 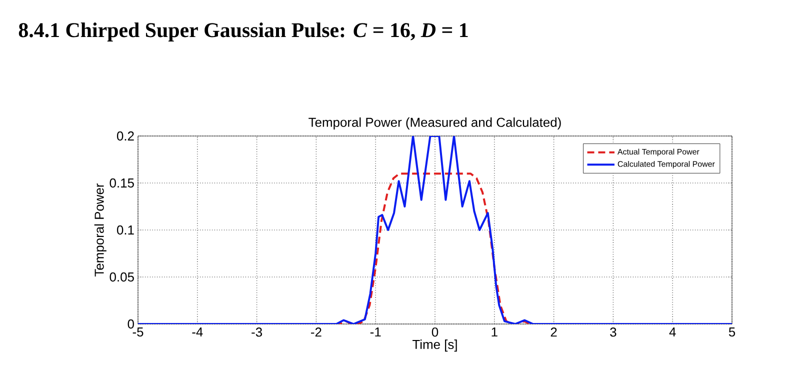 What do you see at coordinates (434, 123) in the screenshot?
I see `chart-subtitle: Temporal Power (Measured and Calculated)` at bounding box center [434, 123].